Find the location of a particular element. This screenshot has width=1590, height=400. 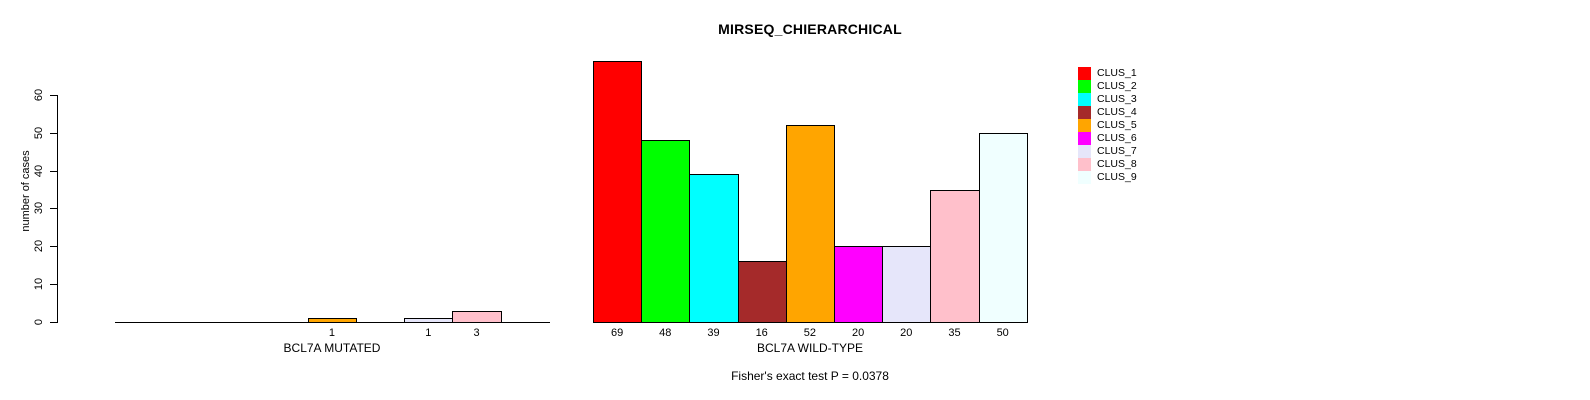

bar-value-label: 69 is located at coordinates (617, 333).